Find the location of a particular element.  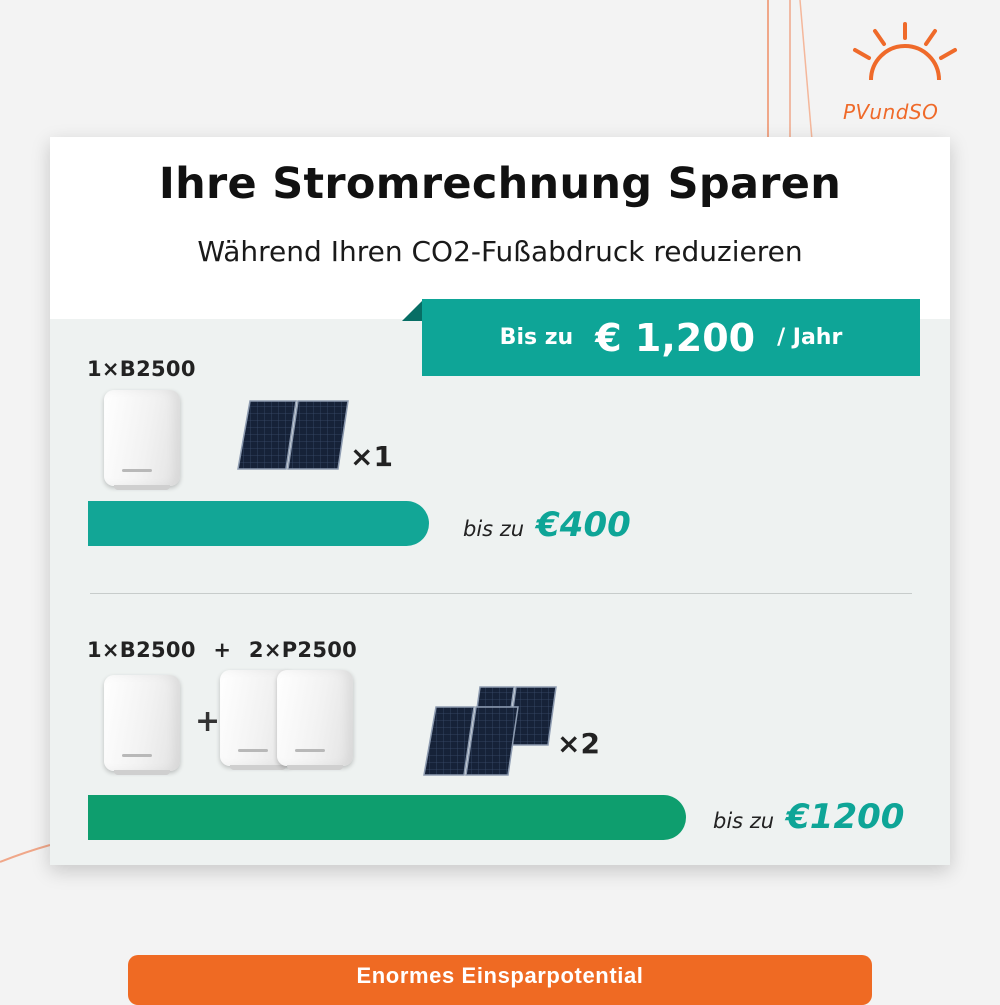

option2-saving: bis zu €1200 is located at coordinates (808, 817).